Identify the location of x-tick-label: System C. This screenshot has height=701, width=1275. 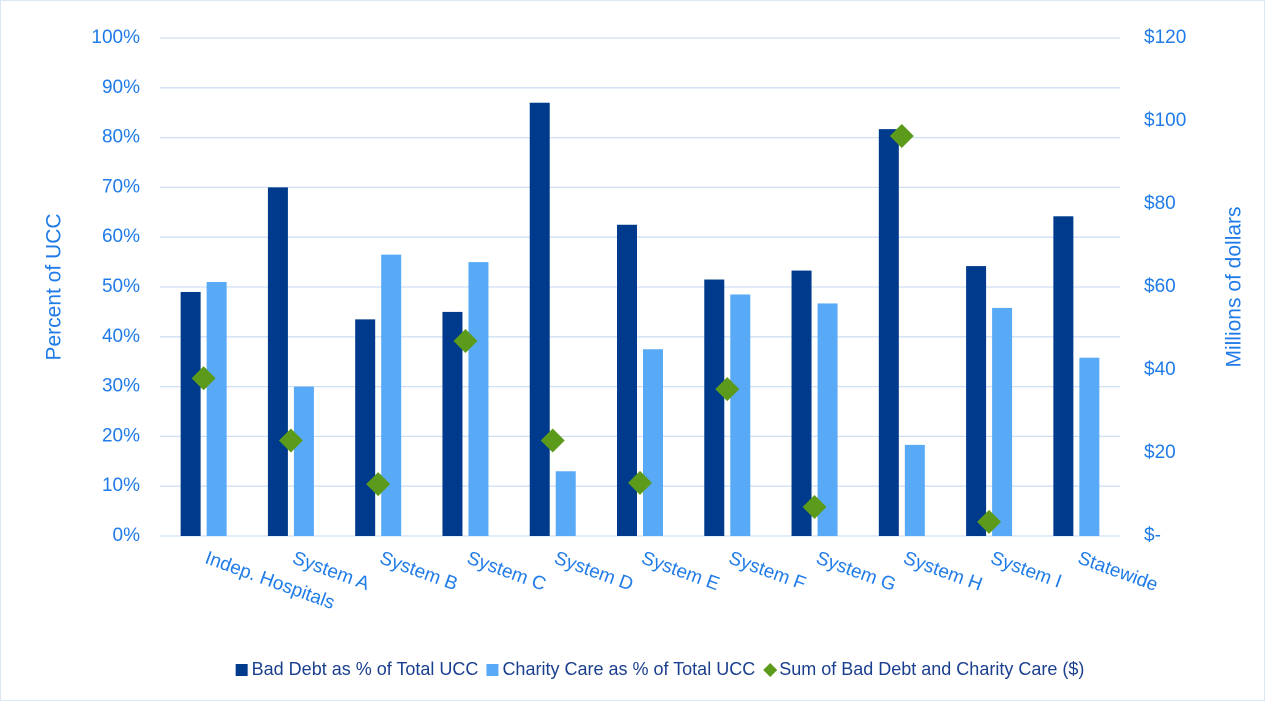
(506, 572).